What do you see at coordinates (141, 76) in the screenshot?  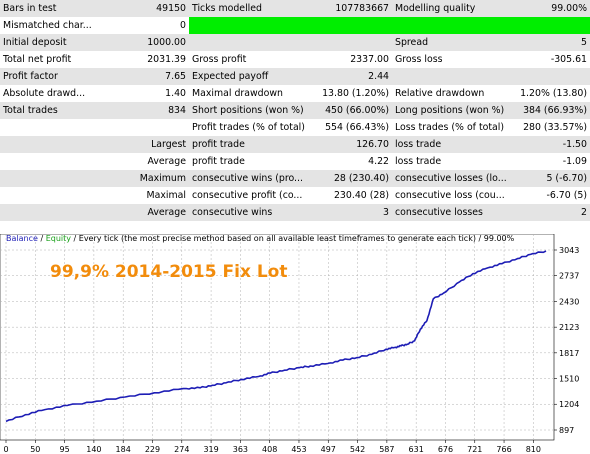 I see `report-cell: 7.65` at bounding box center [141, 76].